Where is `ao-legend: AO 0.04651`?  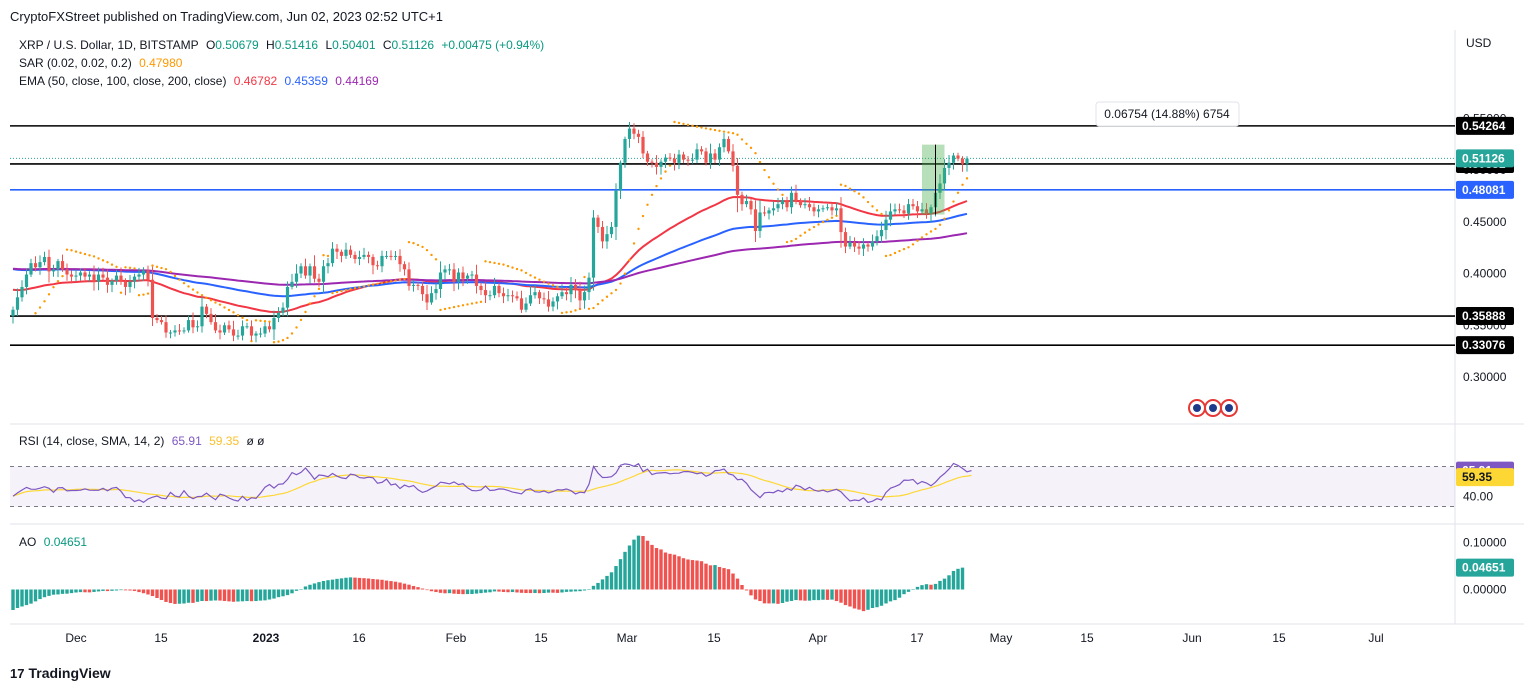
ao-legend: AO 0.04651 is located at coordinates (55, 542).